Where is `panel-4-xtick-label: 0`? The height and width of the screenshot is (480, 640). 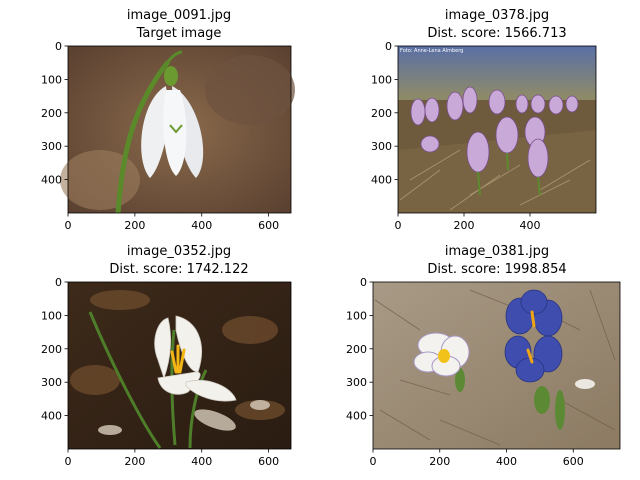
panel-4-xtick-label: 0 is located at coordinates (373, 461).